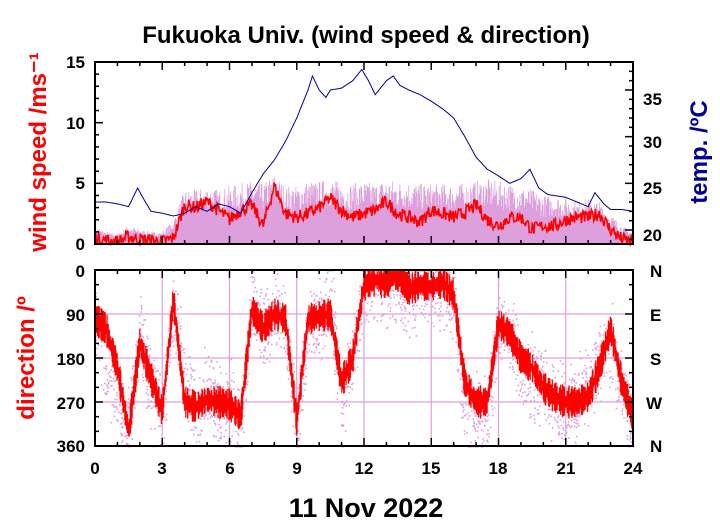 Image resolution: width=720 pixels, height=530 pixels. Describe the element at coordinates (655, 359) in the screenshot. I see `compass-south: S` at that location.